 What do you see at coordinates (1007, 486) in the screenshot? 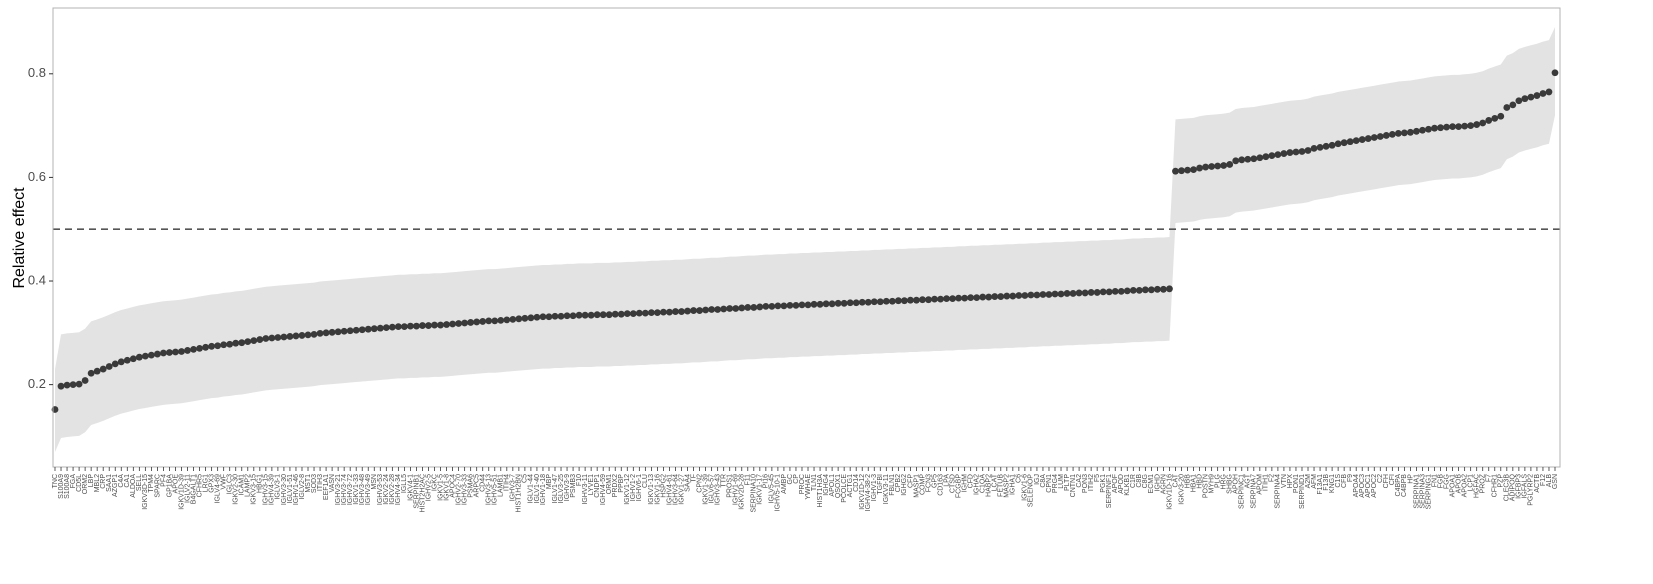
I see `x-tick-label: MASP2` at bounding box center [1007, 486].